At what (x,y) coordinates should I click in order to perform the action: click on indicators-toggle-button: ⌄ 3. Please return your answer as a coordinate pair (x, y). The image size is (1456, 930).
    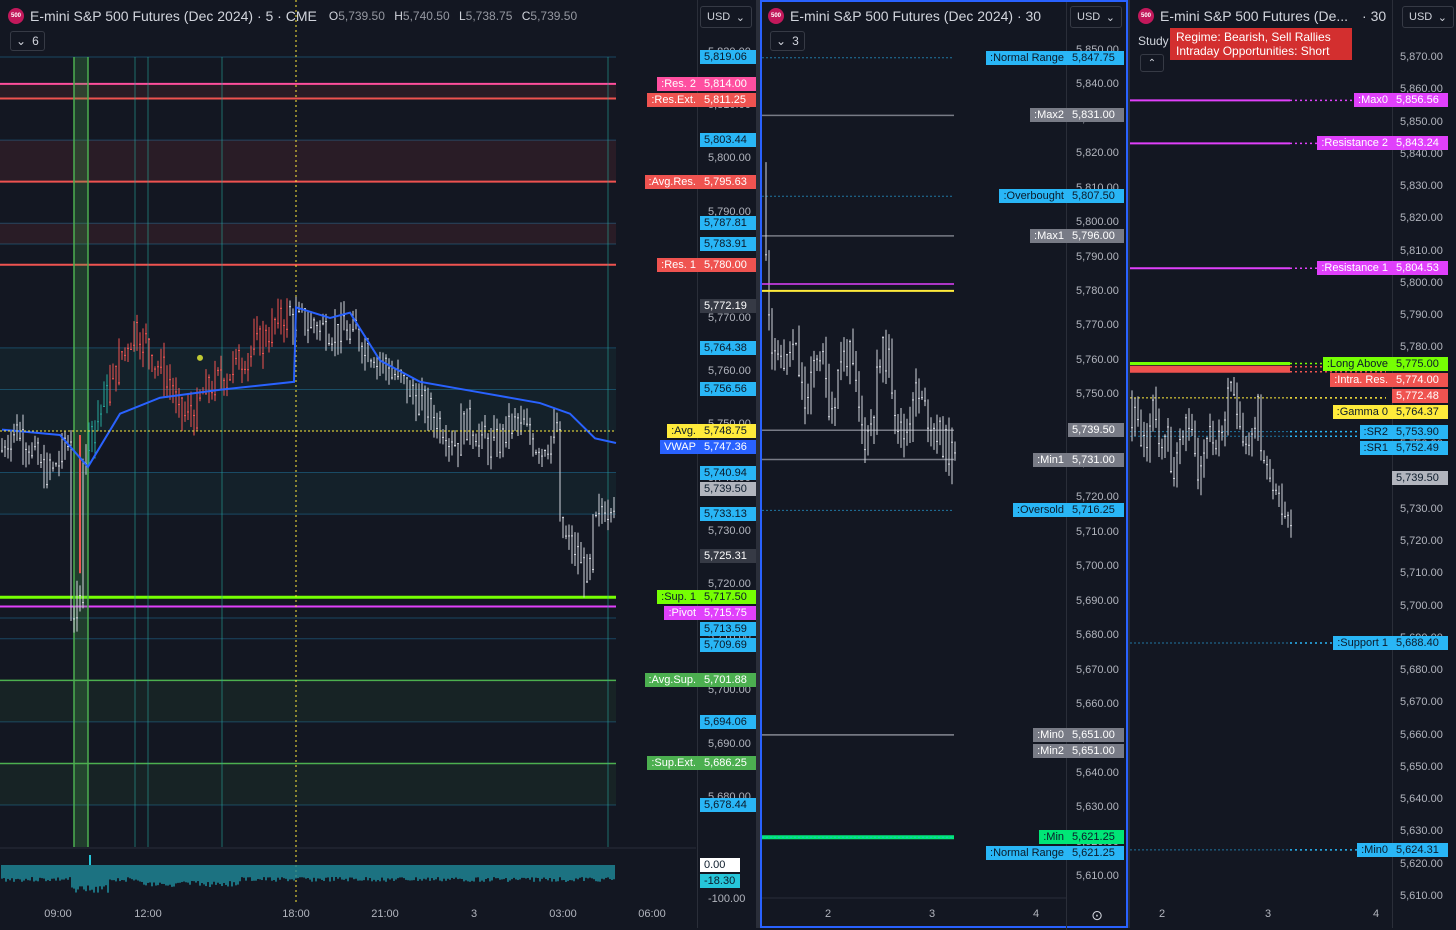
    Looking at the image, I should click on (787, 41).